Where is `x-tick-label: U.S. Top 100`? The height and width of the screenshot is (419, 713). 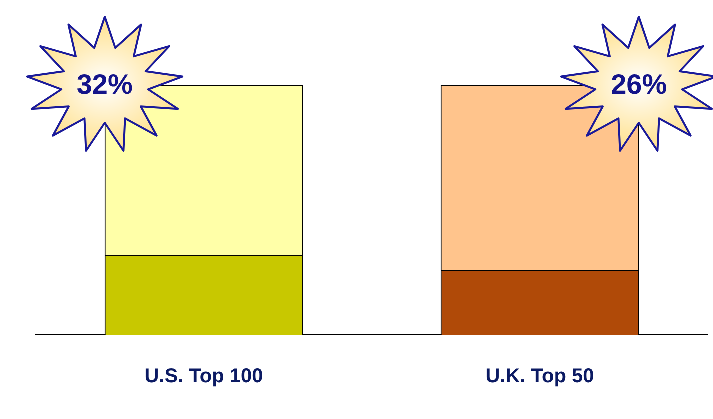
x-tick-label: U.S. Top 100 is located at coordinates (204, 377).